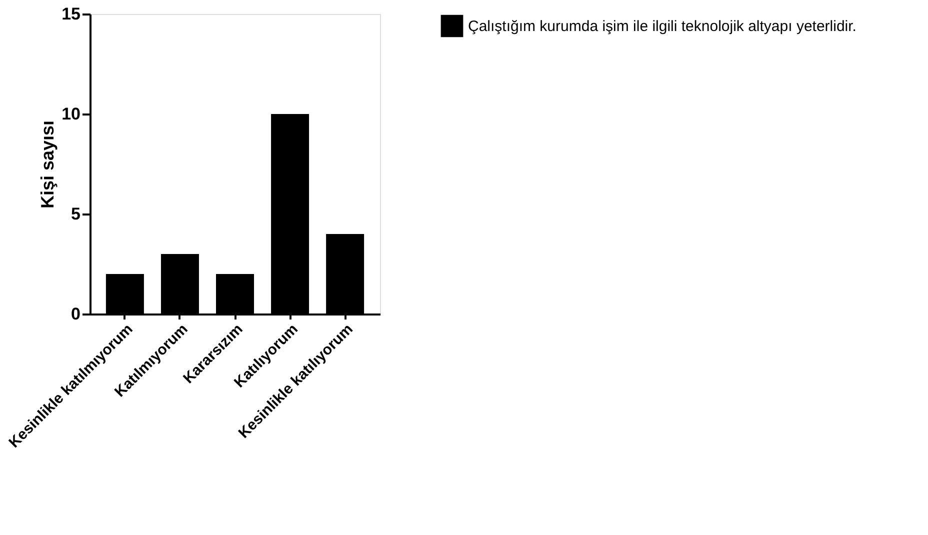 The width and height of the screenshot is (928, 535). I want to click on y-tick-label: 0, so click(75, 314).